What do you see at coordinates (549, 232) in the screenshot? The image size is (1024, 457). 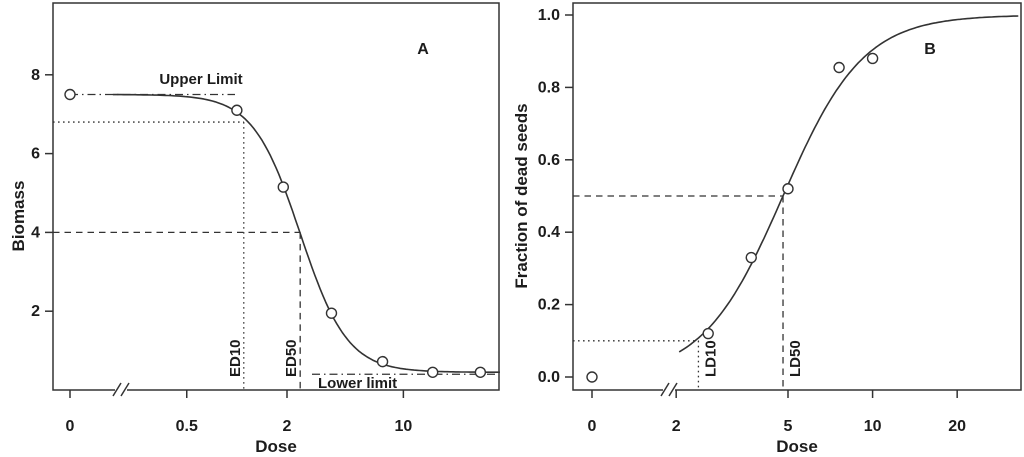 I see `y-tick-label: 0.4` at bounding box center [549, 232].